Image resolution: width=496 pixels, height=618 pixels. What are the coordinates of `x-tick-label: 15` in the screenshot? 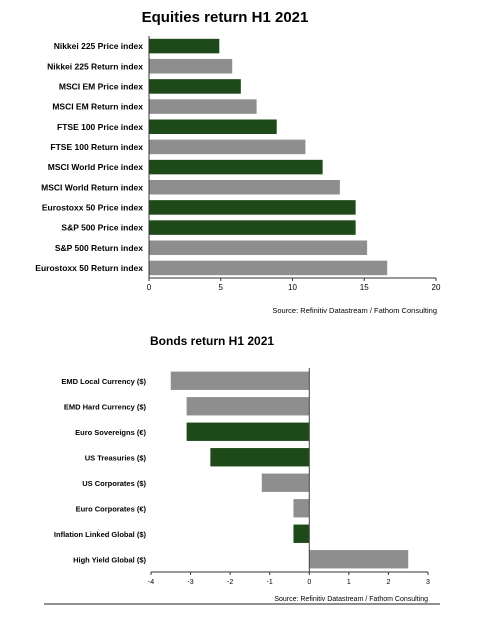 It's located at (364, 287).